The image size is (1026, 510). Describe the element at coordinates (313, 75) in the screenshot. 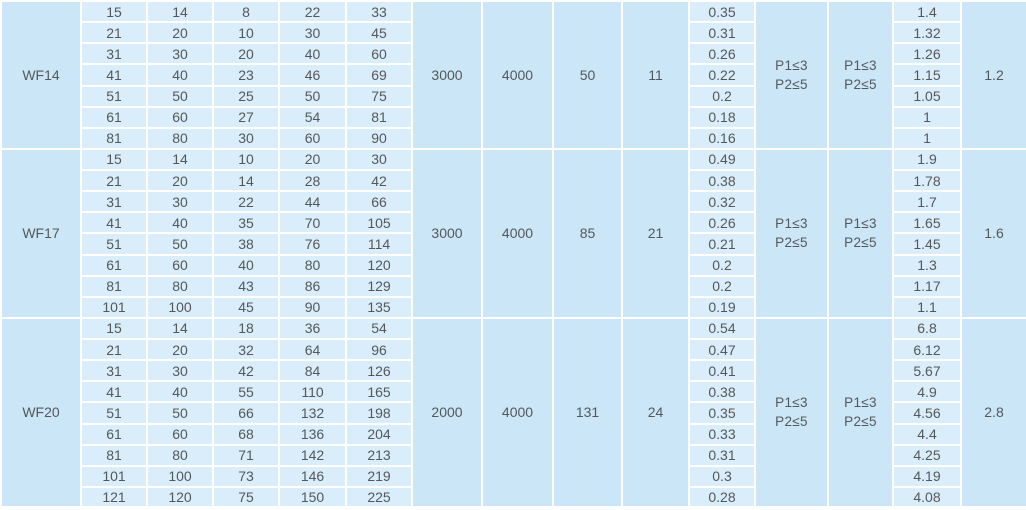

I see `value-cell: 46` at that location.